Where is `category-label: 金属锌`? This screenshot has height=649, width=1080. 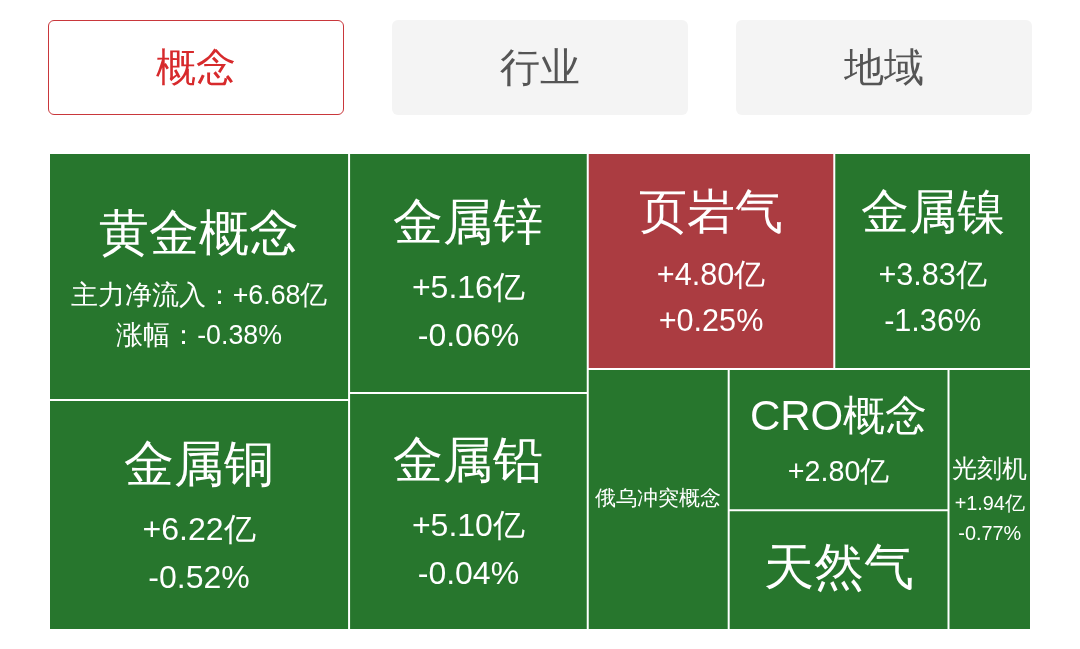 category-label: 金属锌 is located at coordinates (468, 221).